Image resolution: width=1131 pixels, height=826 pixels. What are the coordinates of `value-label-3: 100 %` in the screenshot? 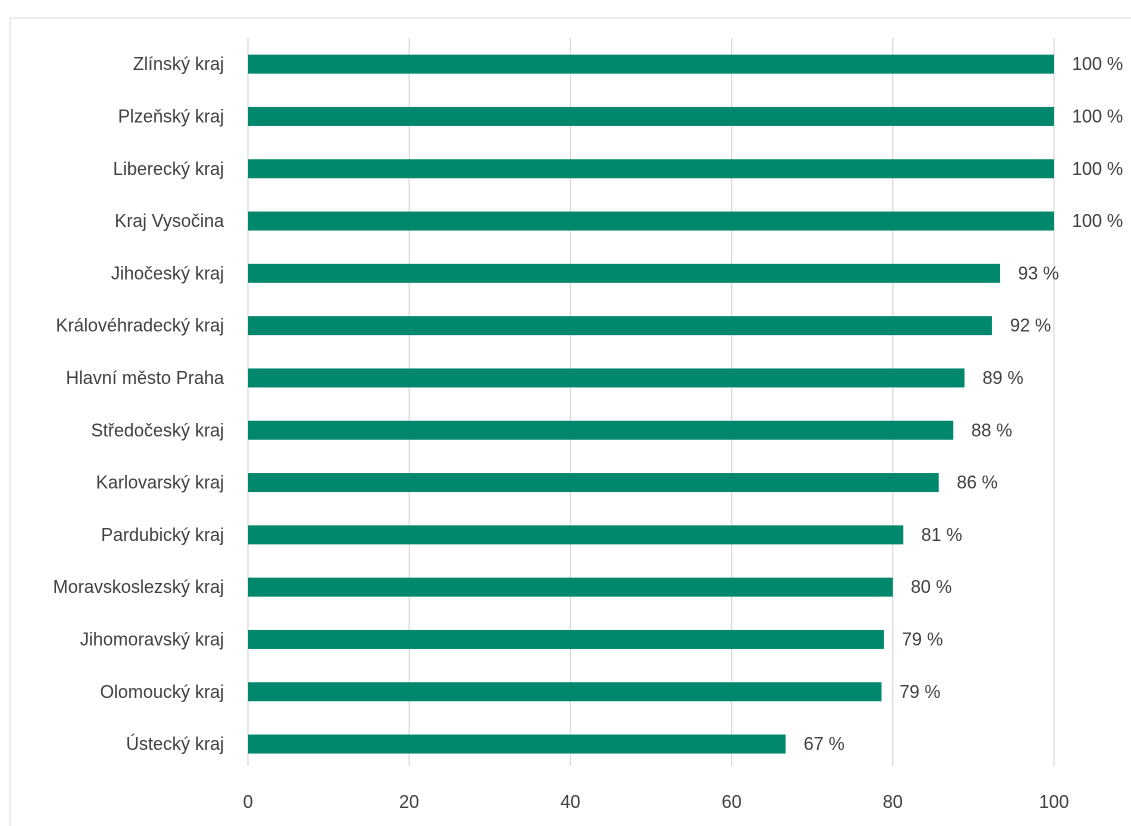 It's located at (1097, 221).